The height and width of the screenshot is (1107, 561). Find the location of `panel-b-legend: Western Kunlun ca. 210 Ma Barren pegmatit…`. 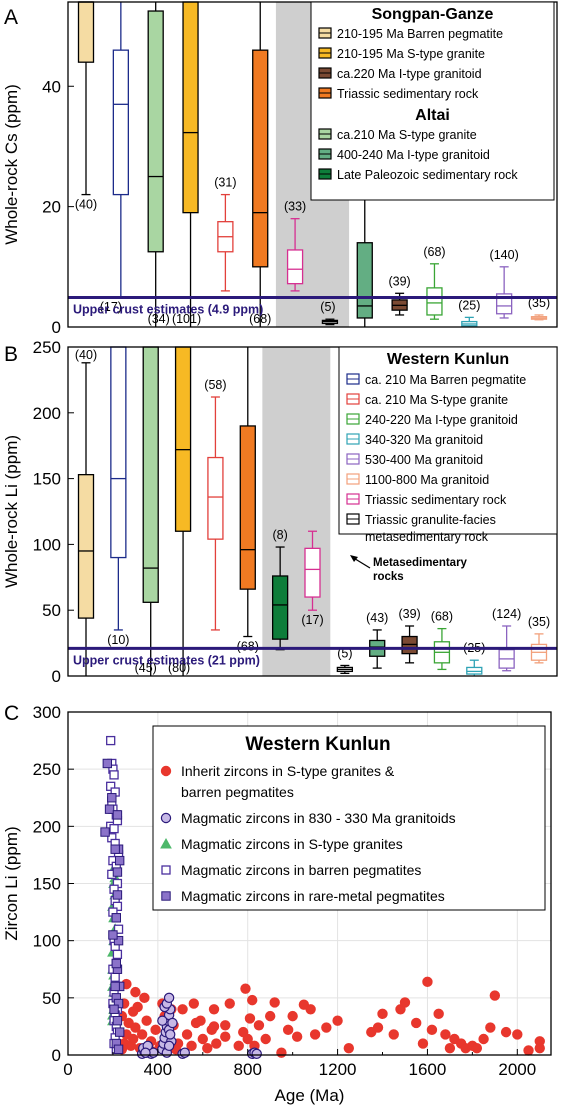

panel-b-legend: Western Kunlun ca. 210 Ma Barren pegmatit… is located at coordinates (448, 445).